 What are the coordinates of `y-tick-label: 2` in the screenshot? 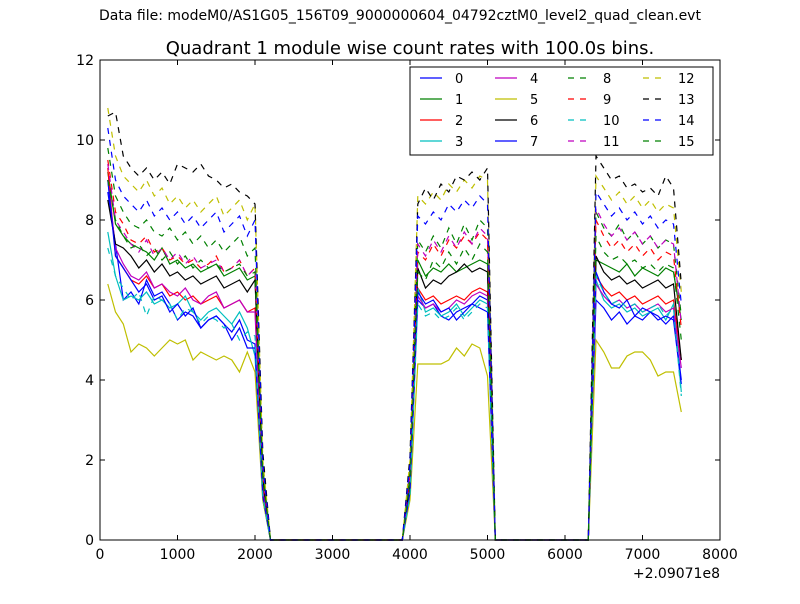 It's located at (89, 461).